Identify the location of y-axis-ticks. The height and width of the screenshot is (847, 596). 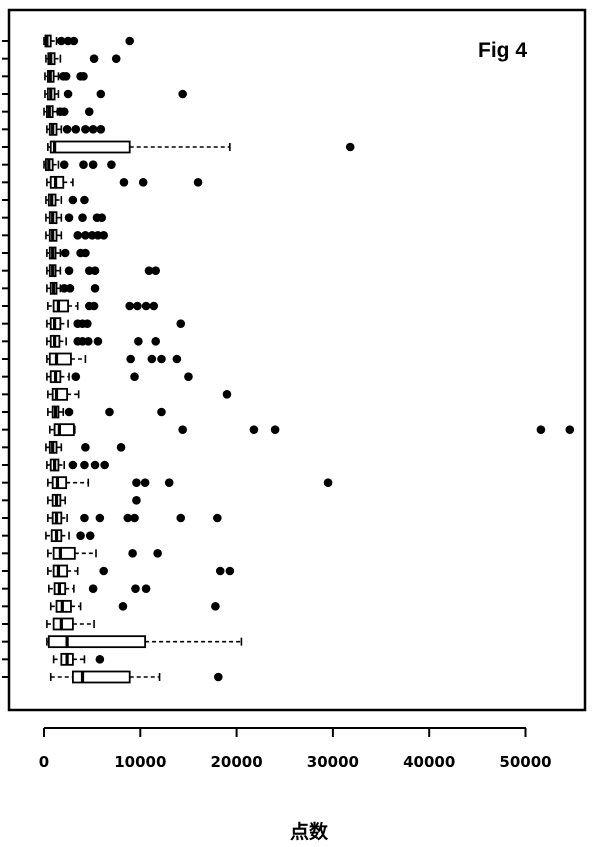
(5, 359).